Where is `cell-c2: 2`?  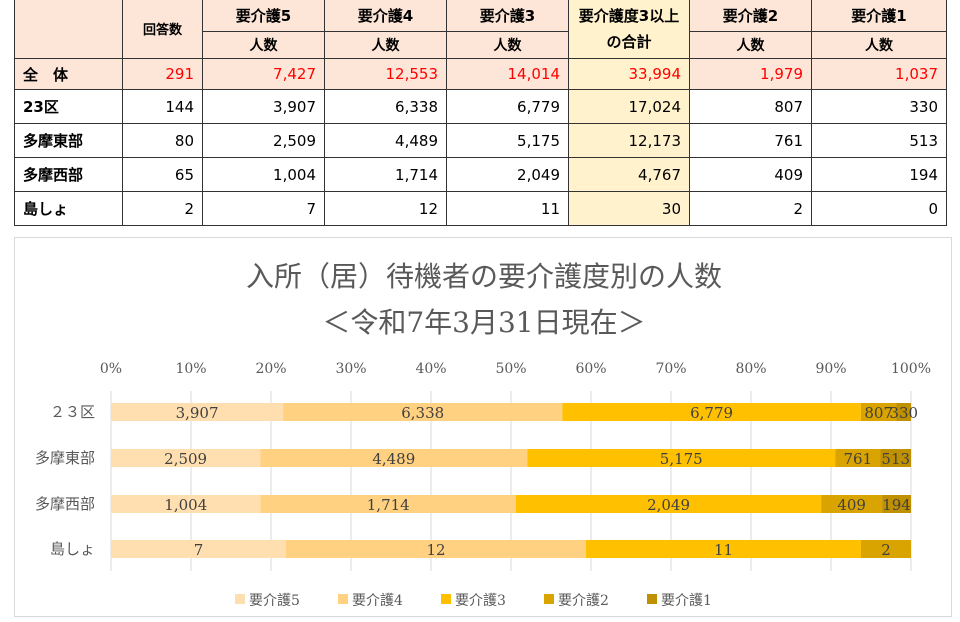 cell-c2: 2 is located at coordinates (750, 208).